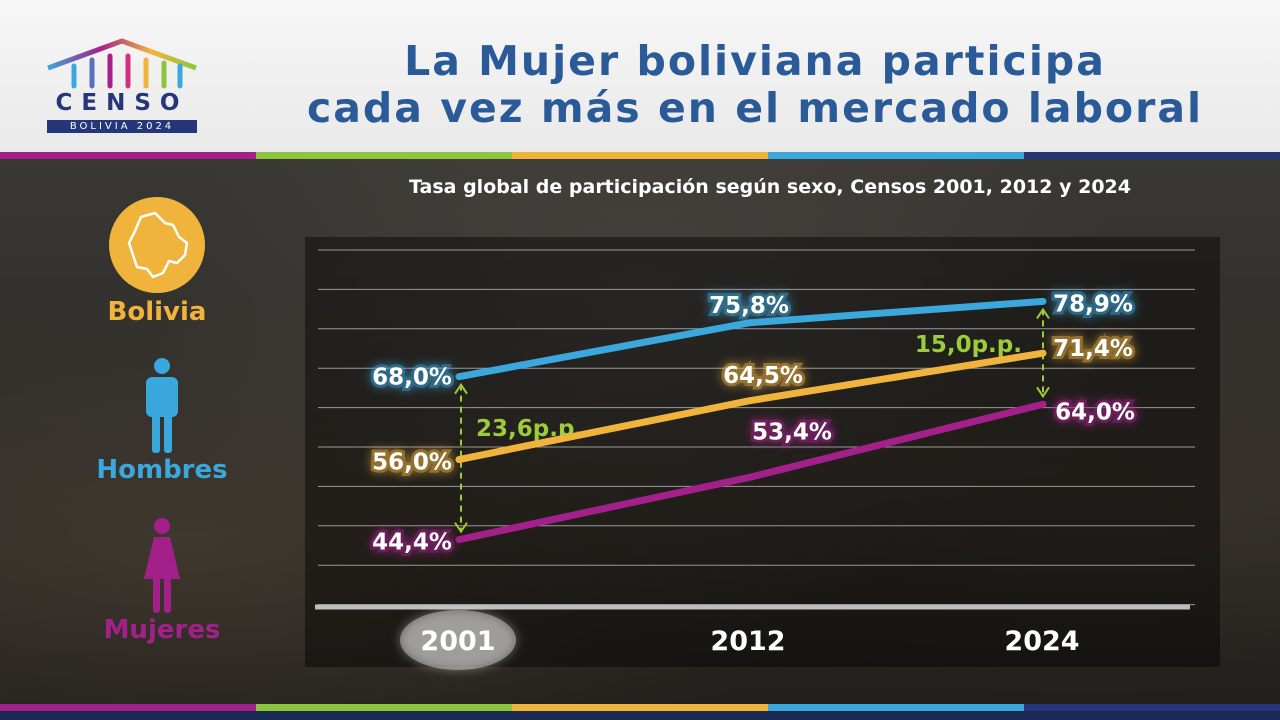 The image size is (1280, 720). I want to click on data-label-glow: 71,4%, so click(1093, 349).